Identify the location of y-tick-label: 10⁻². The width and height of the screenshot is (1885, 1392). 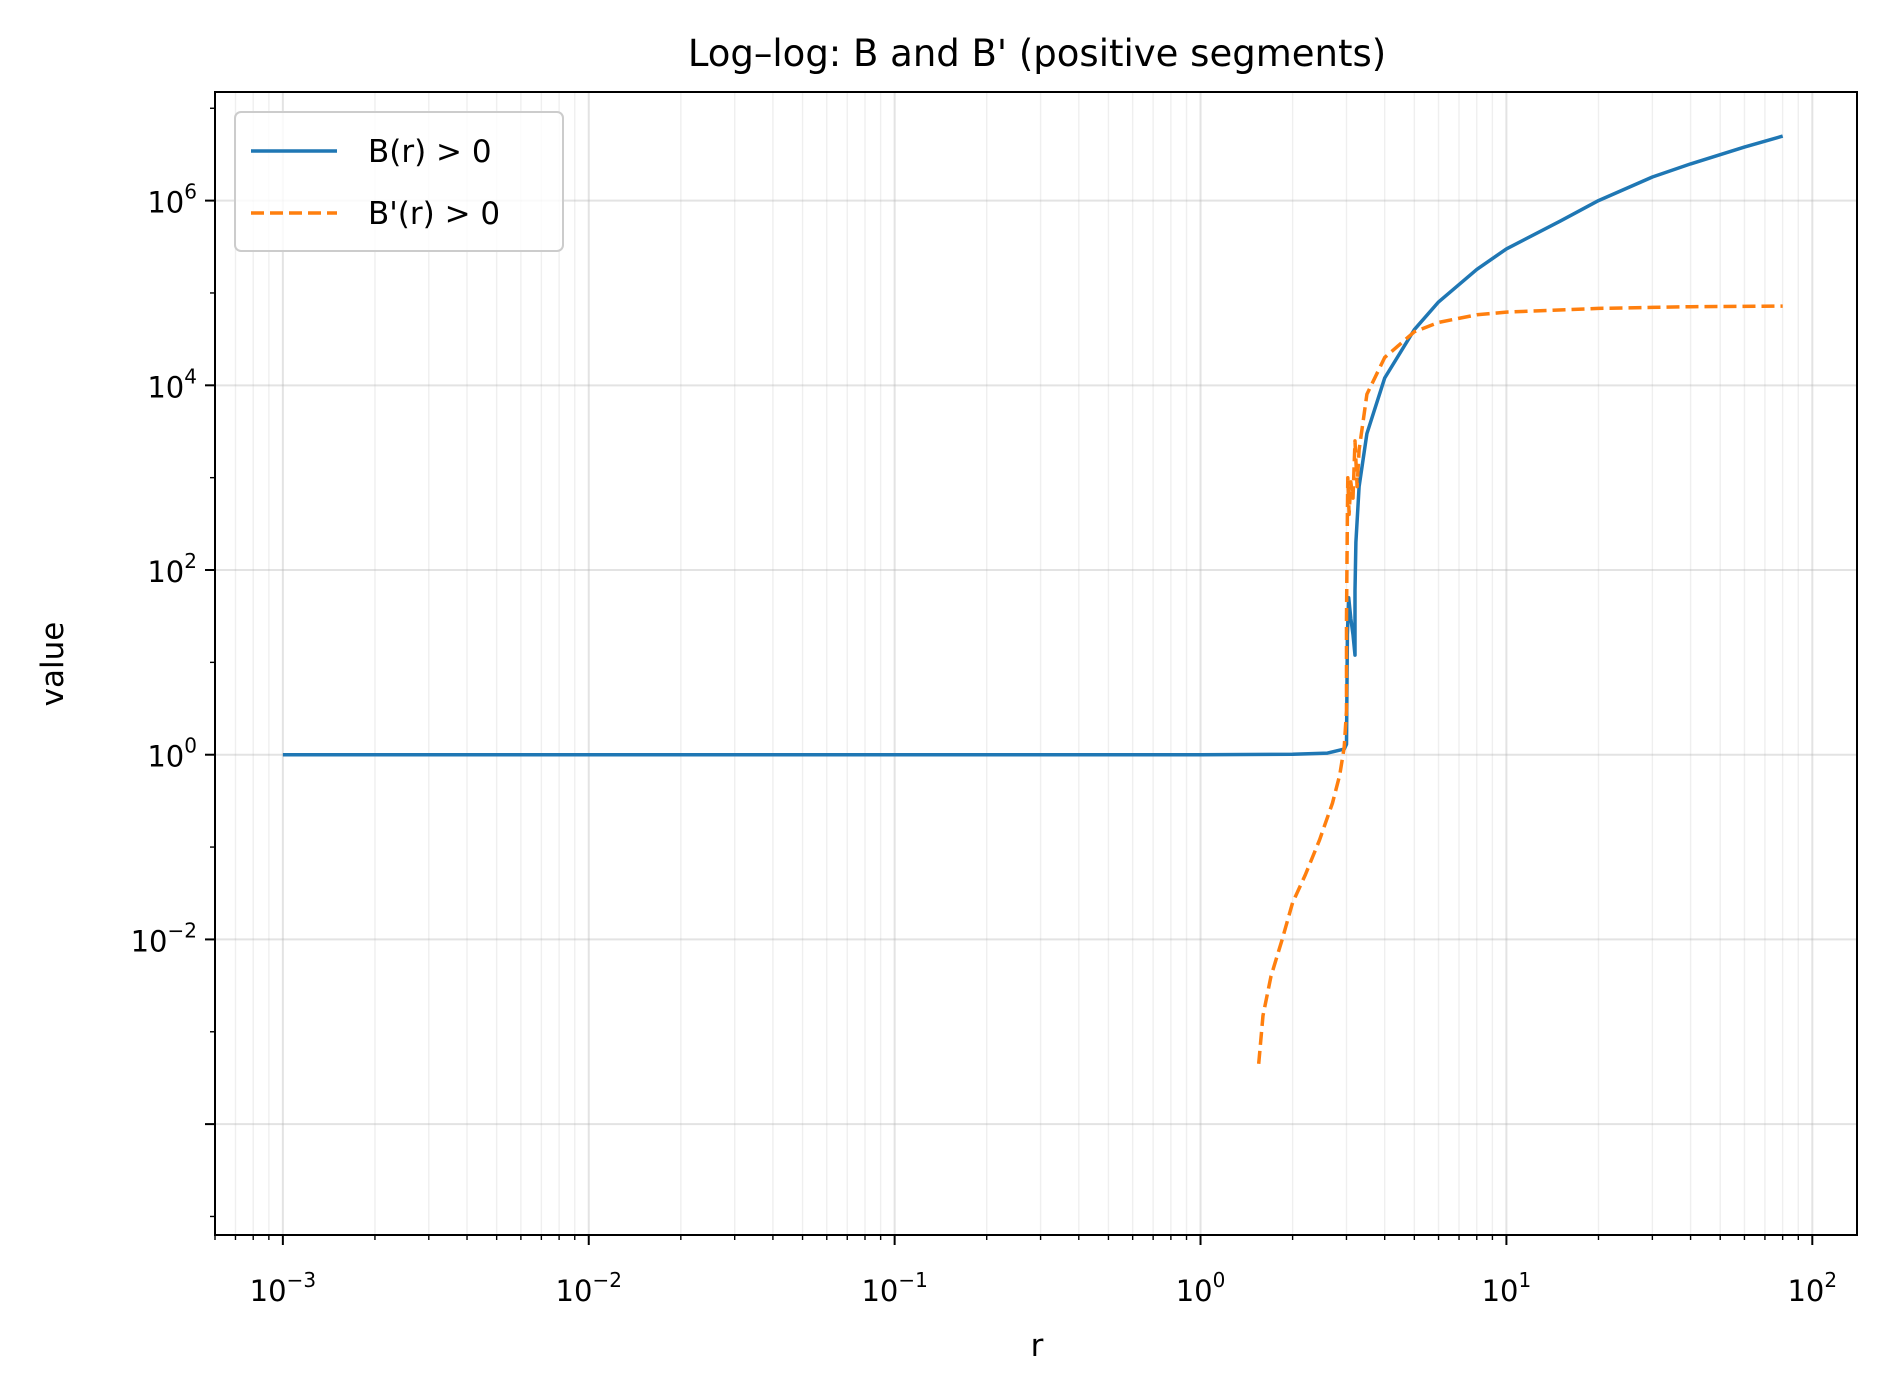
(164, 938).